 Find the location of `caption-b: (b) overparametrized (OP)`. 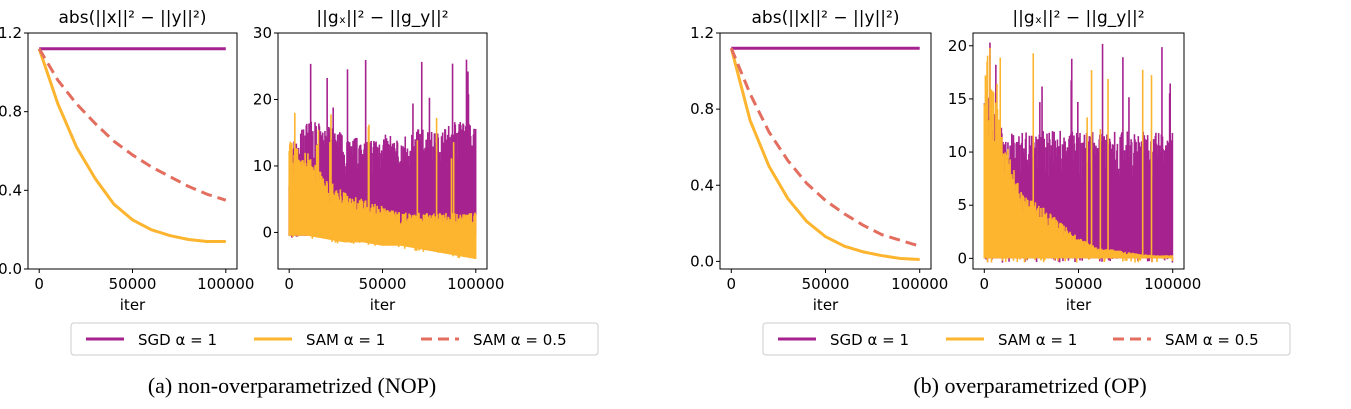

caption-b: (b) overparametrized (OP) is located at coordinates (1029, 385).